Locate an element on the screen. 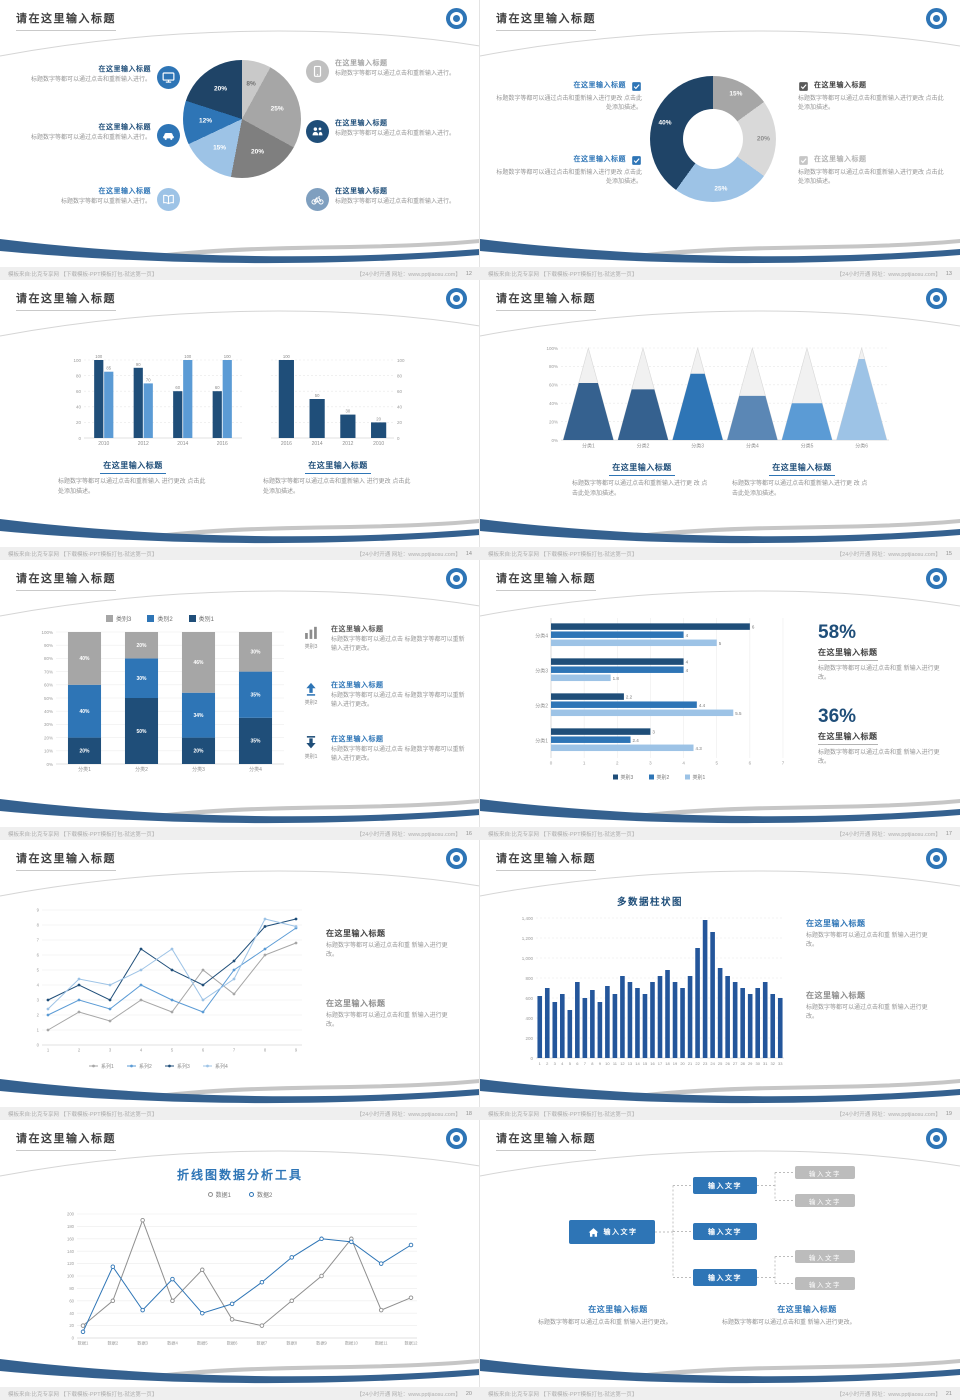  svg-text: 7 is located at coordinates (585, 1063).